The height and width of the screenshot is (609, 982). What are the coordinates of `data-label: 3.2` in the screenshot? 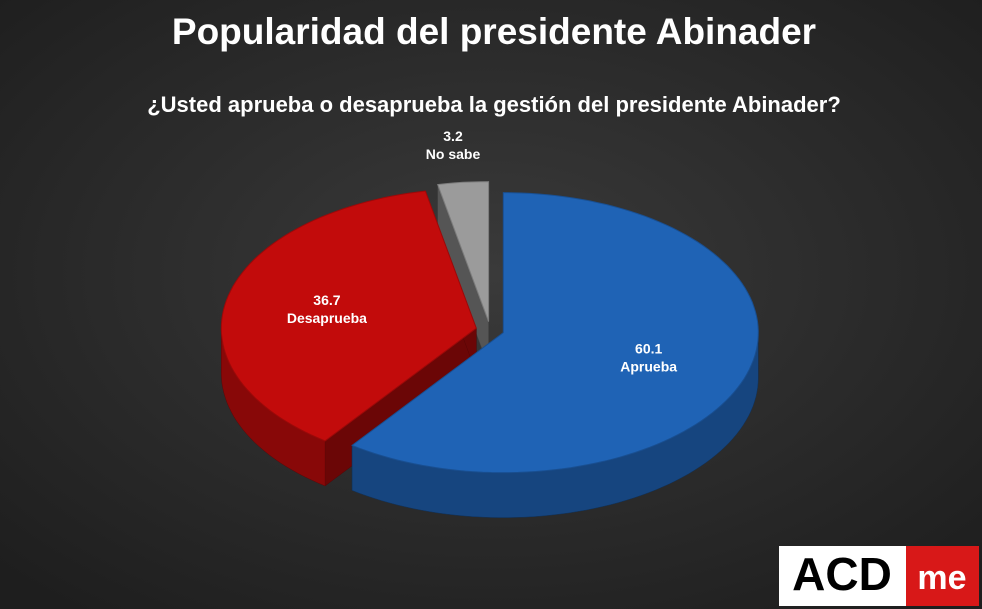 It's located at (453, 136).